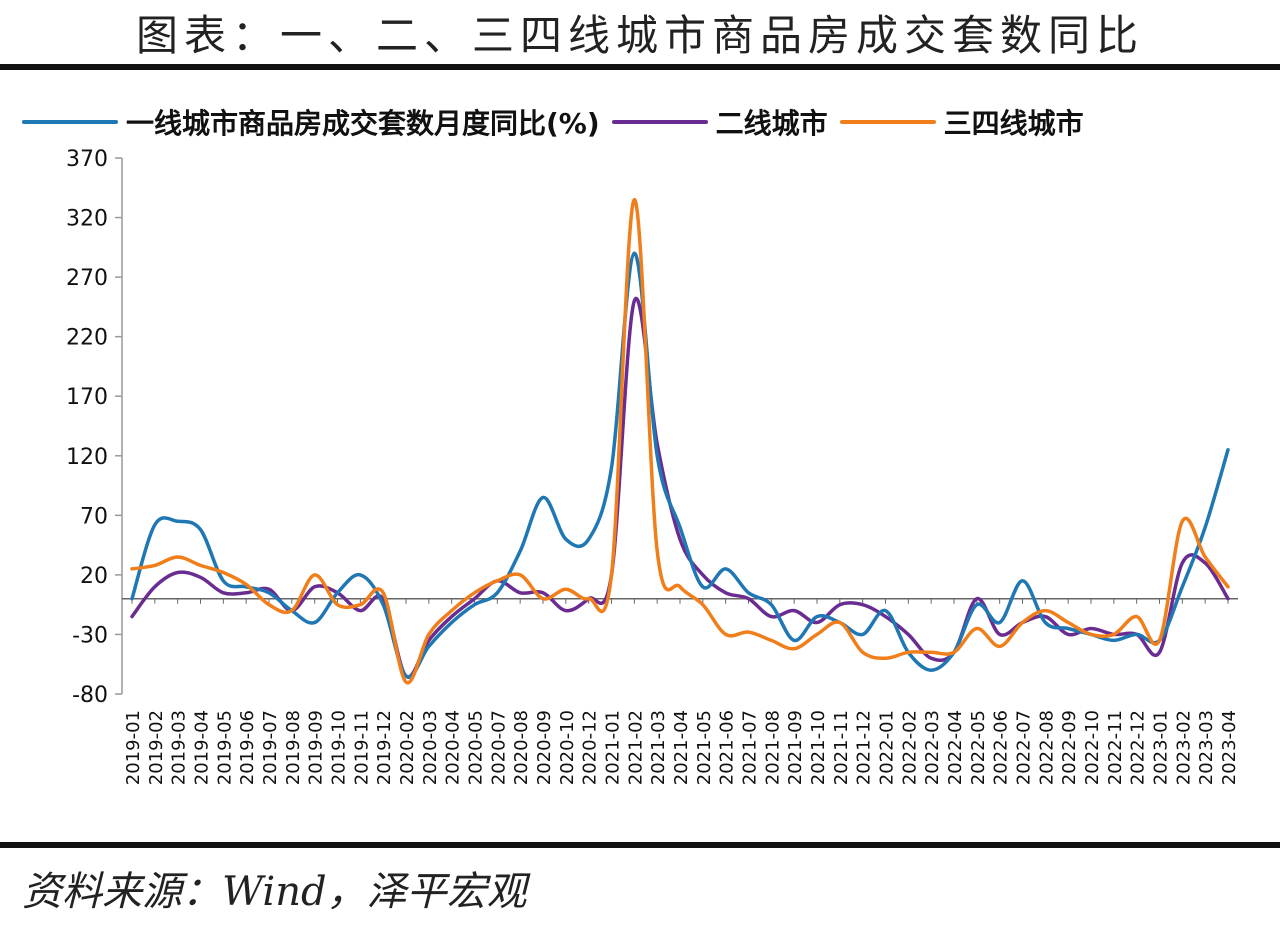 Image resolution: width=1280 pixels, height=928 pixels. I want to click on x-tick-label: 2021-06, so click(727, 747).